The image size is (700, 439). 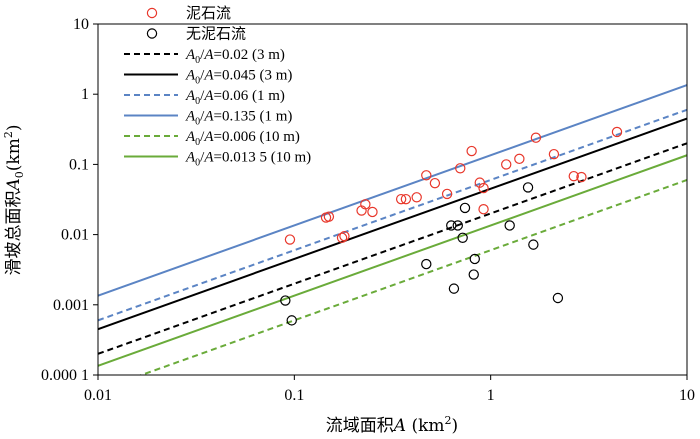 What do you see at coordinates (235, 56) in the screenshot?
I see `legend-label: A0/A=0.02 (3 m)` at bounding box center [235, 56].